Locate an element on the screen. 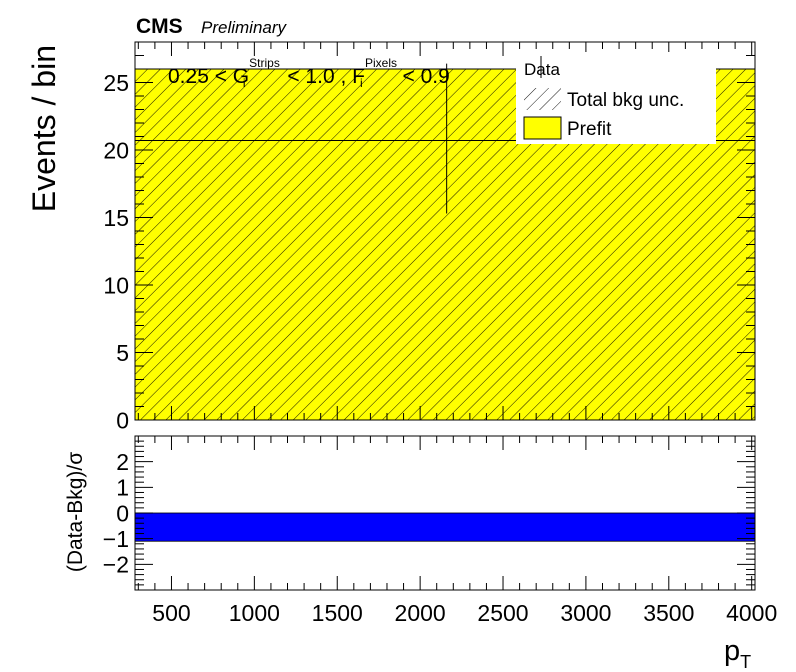  main-y-axis-label: Events / bin is located at coordinates (44, 128).